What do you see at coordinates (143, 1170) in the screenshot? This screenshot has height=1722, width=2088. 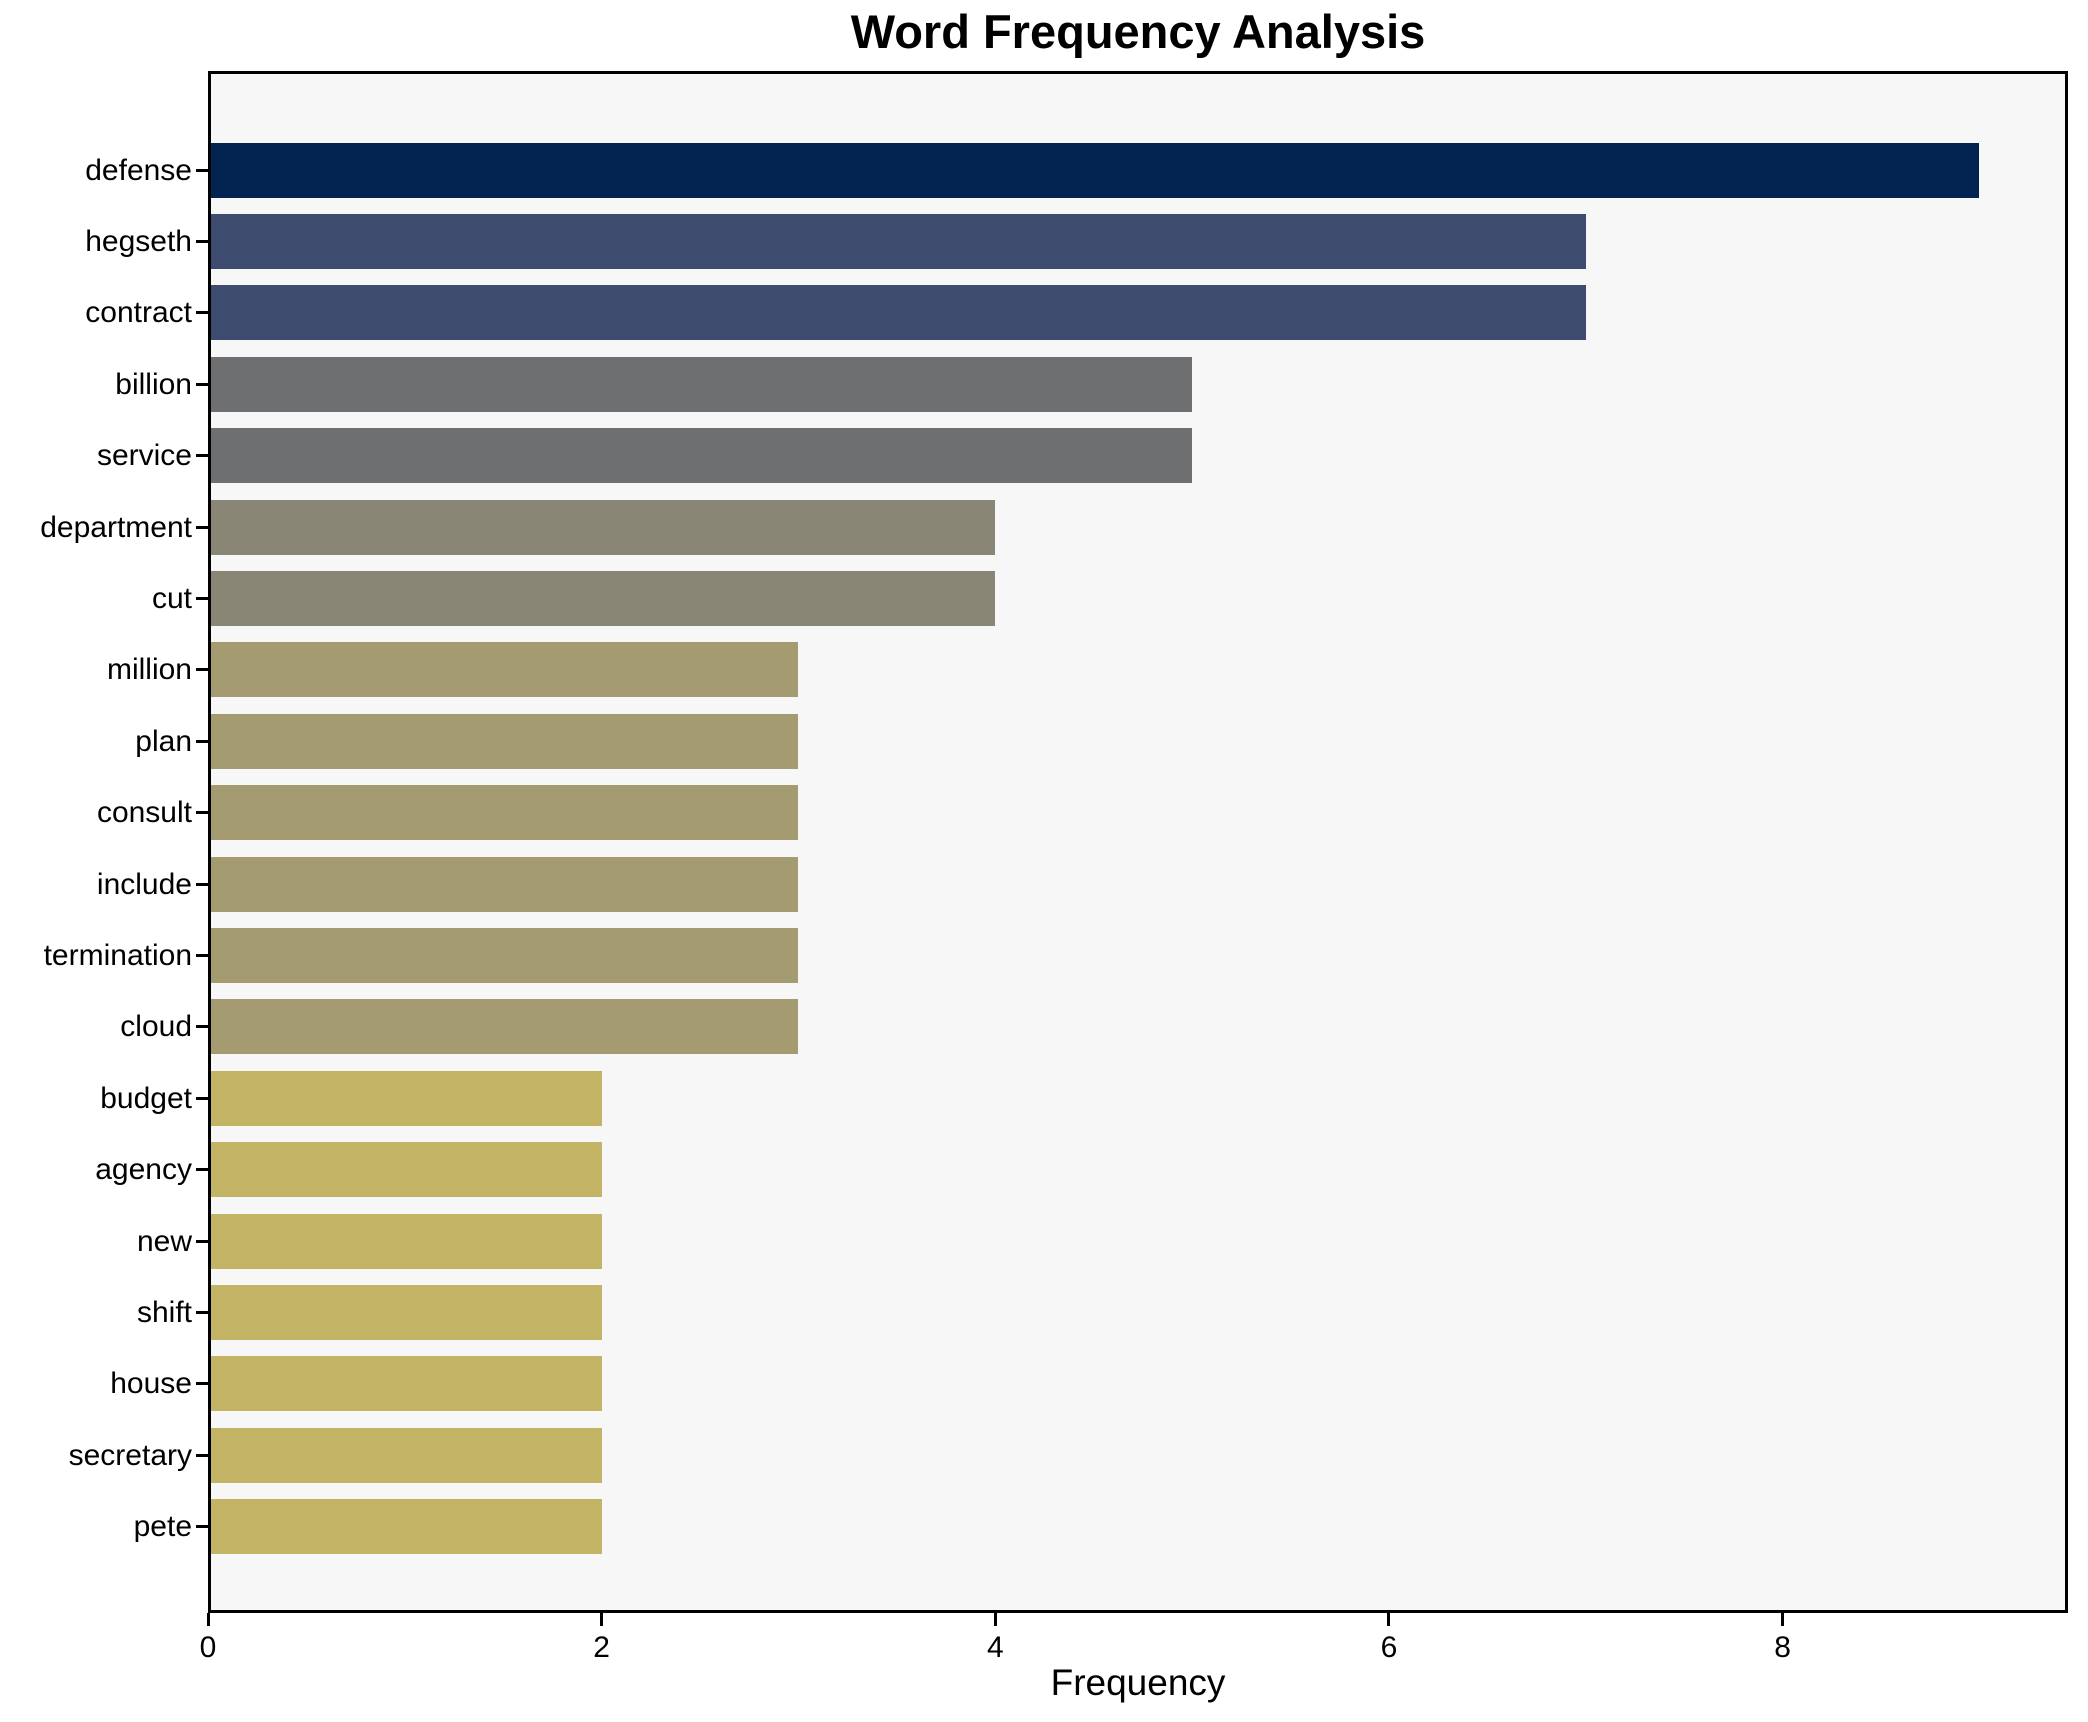 I see `y-tick-label-agency: agency` at bounding box center [143, 1170].